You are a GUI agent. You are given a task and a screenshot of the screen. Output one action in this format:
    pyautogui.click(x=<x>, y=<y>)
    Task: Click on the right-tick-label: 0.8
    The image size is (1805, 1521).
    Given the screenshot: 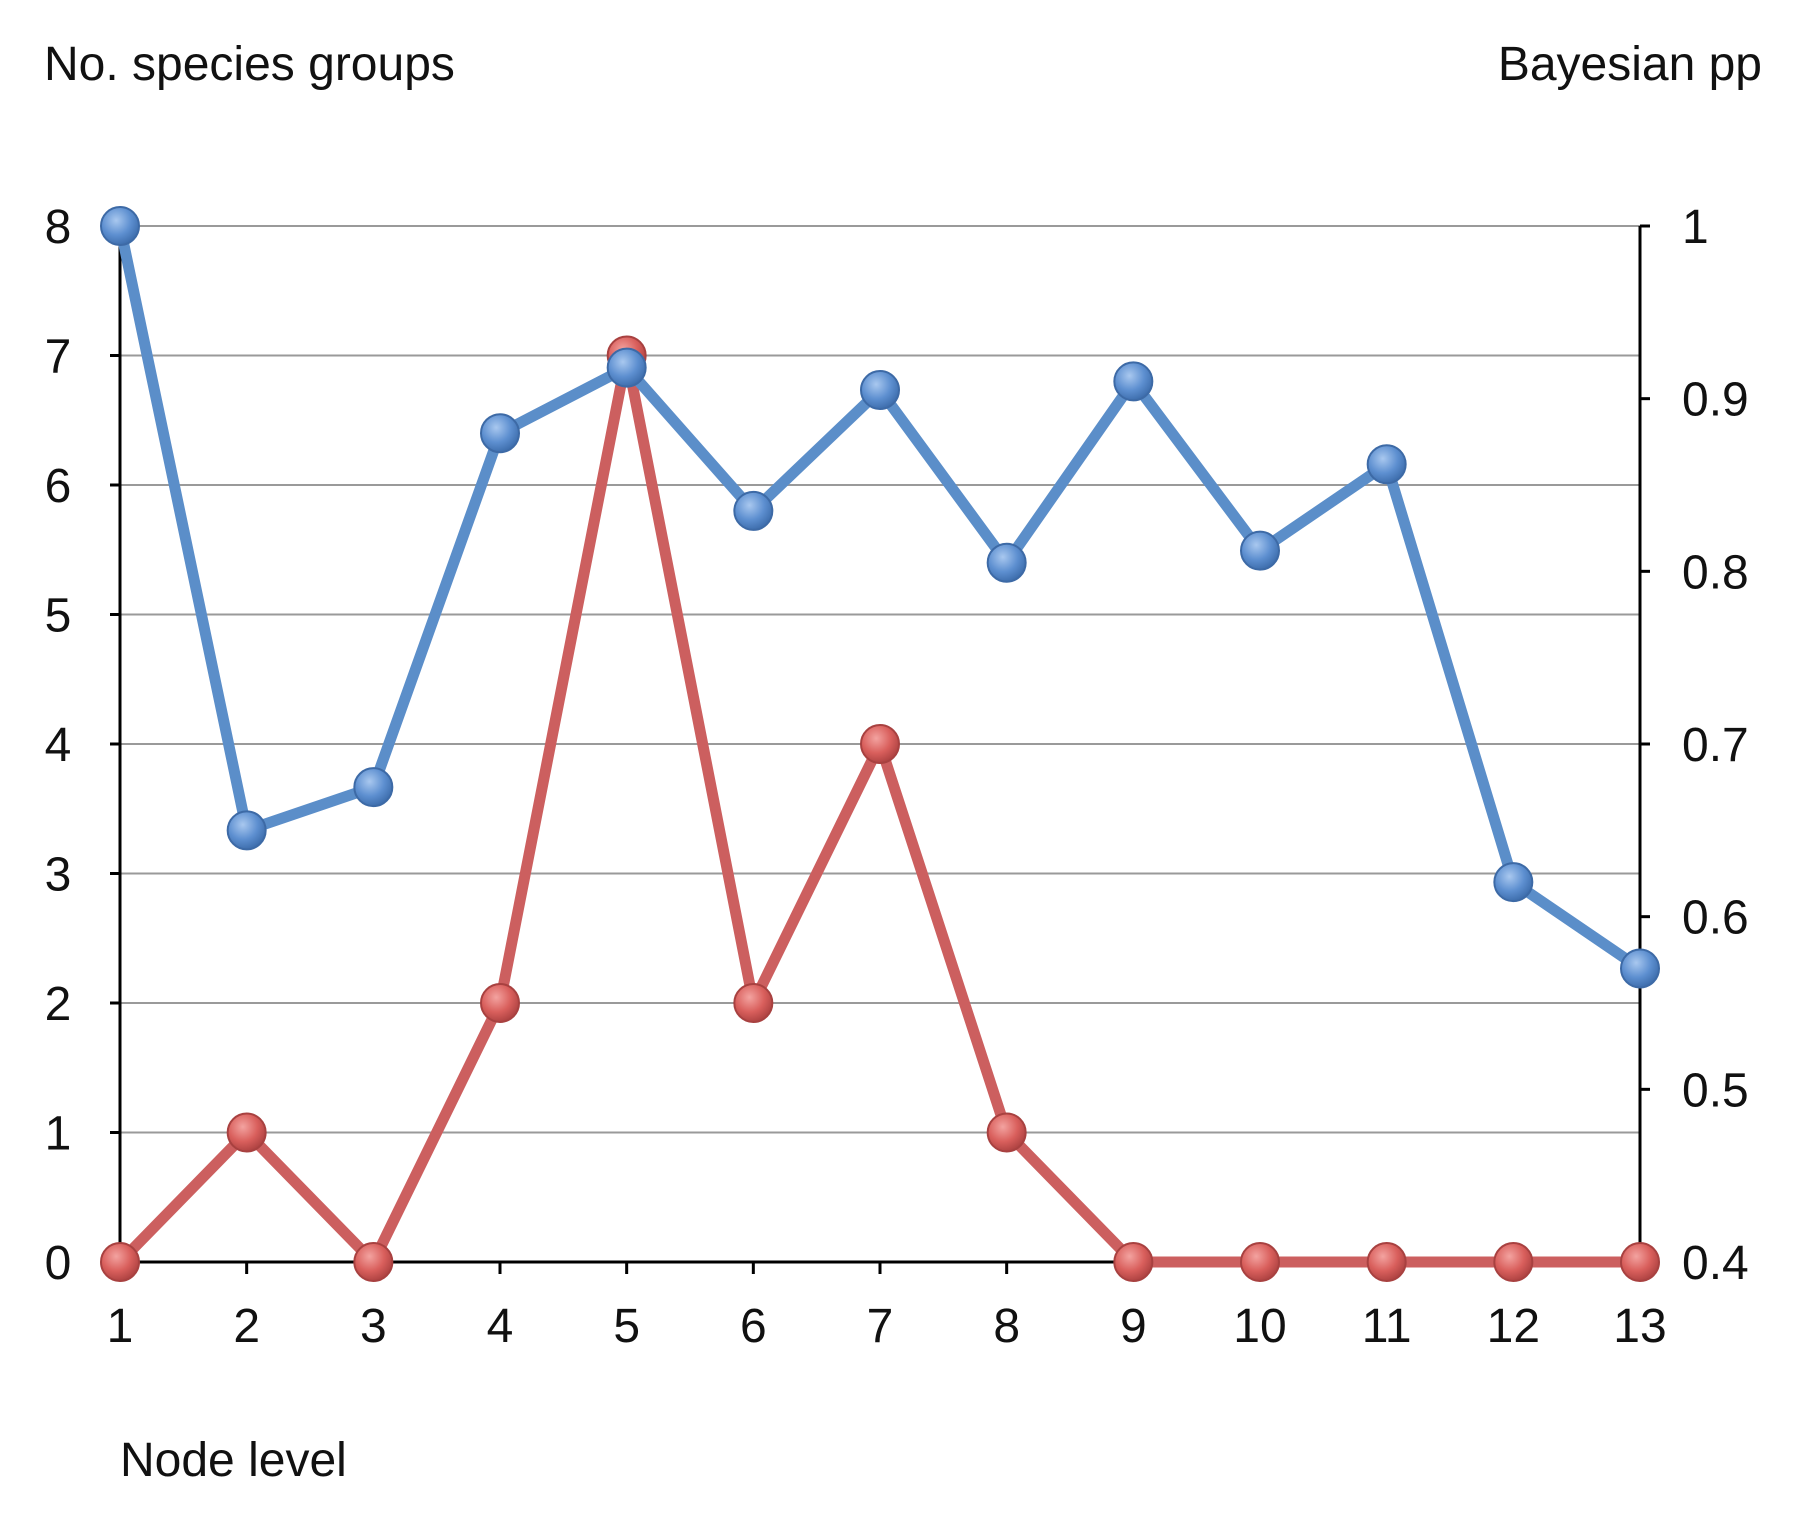 What is the action you would take?
    pyautogui.click(x=1715, y=572)
    